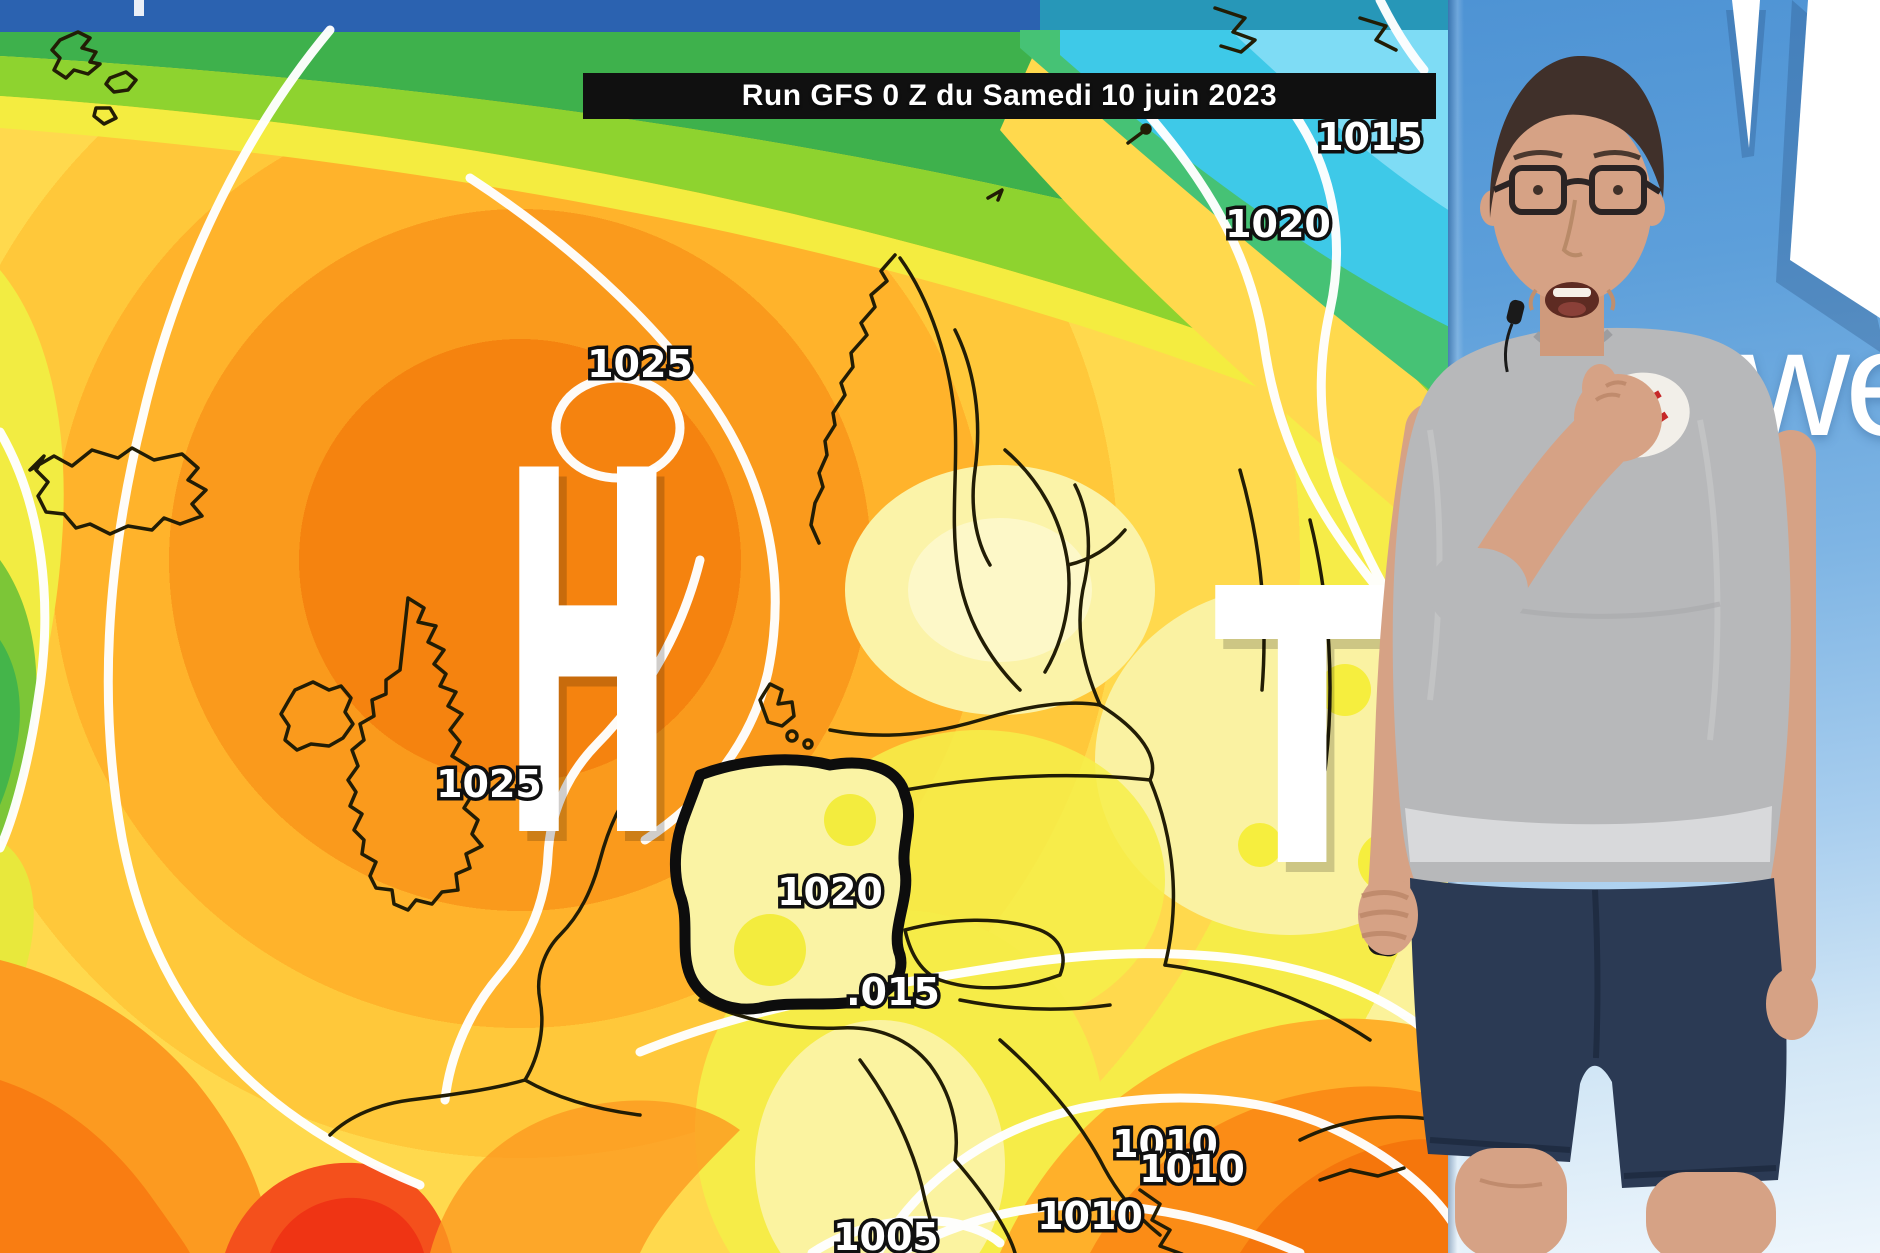 This screenshot has height=1253, width=1880. Describe the element at coordinates (1576, 136) in the screenshot. I see `presenter-hair` at that location.